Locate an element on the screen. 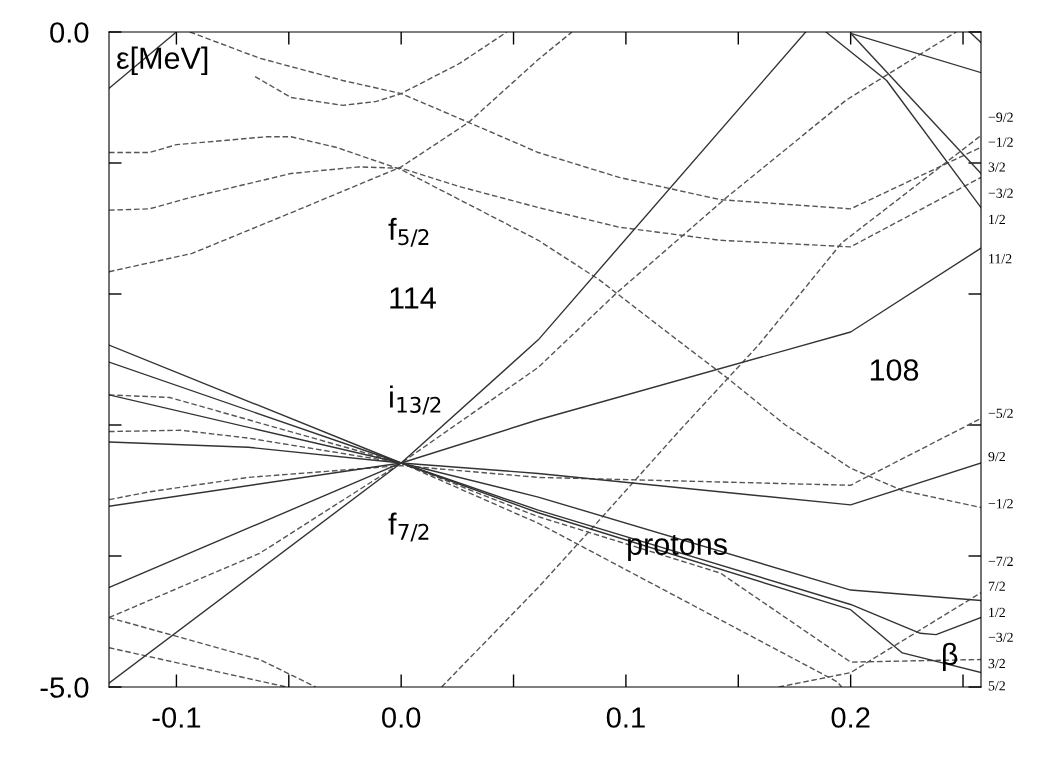 The width and height of the screenshot is (1051, 758). x-tick-label: -0.1 is located at coordinates (176, 717).